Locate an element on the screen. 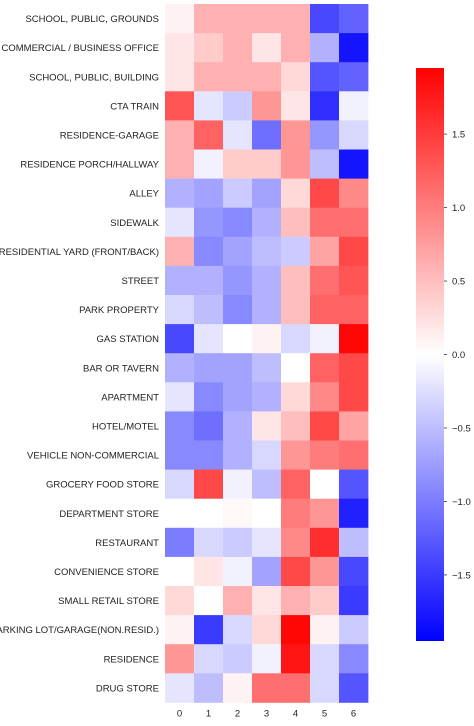  column-labels: 0 1 2 3 4 5 6 is located at coordinates (266, 713).